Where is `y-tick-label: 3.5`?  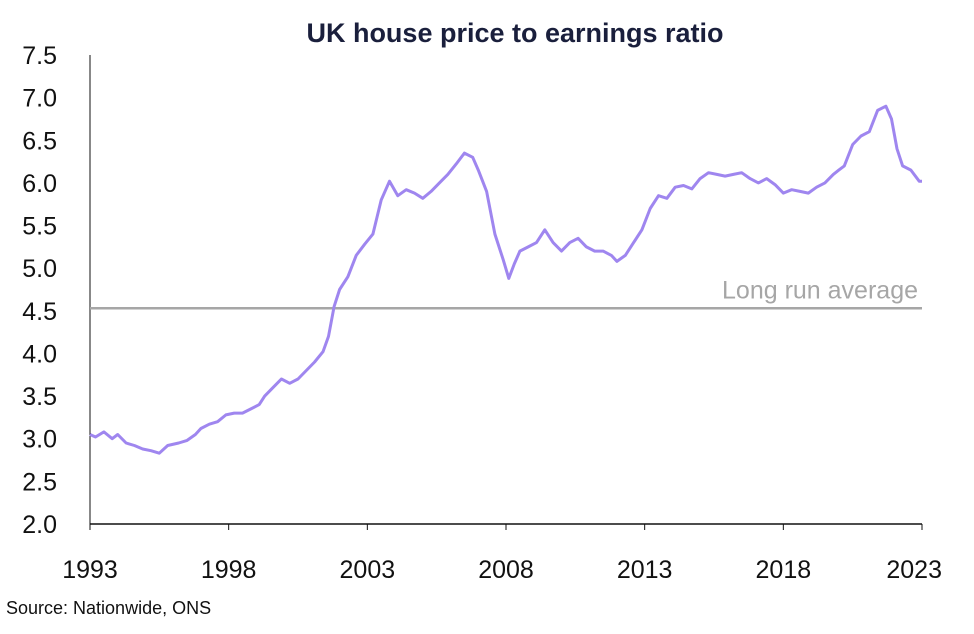 y-tick-label: 3.5 is located at coordinates (39, 397).